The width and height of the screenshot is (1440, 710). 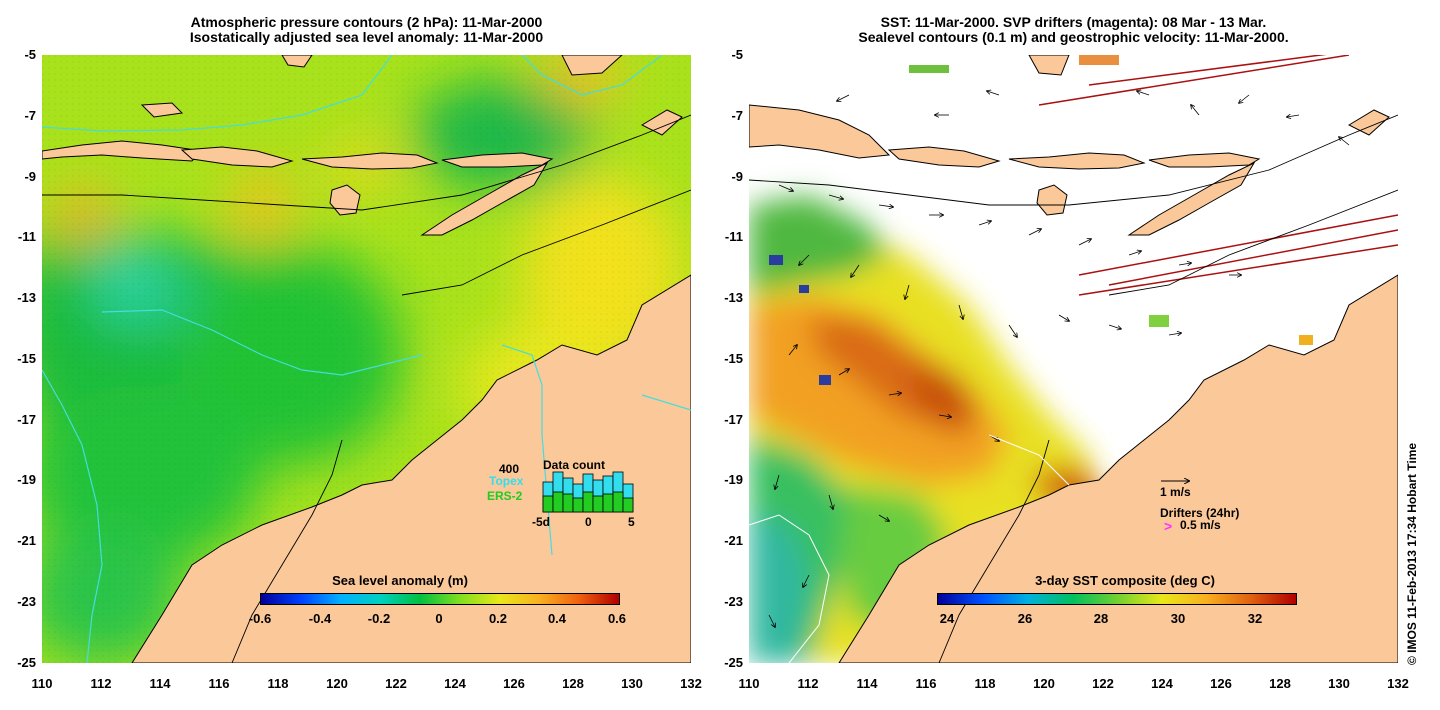 I want to click on sla-colorbar-label: -0.4, so click(x=320, y=618).